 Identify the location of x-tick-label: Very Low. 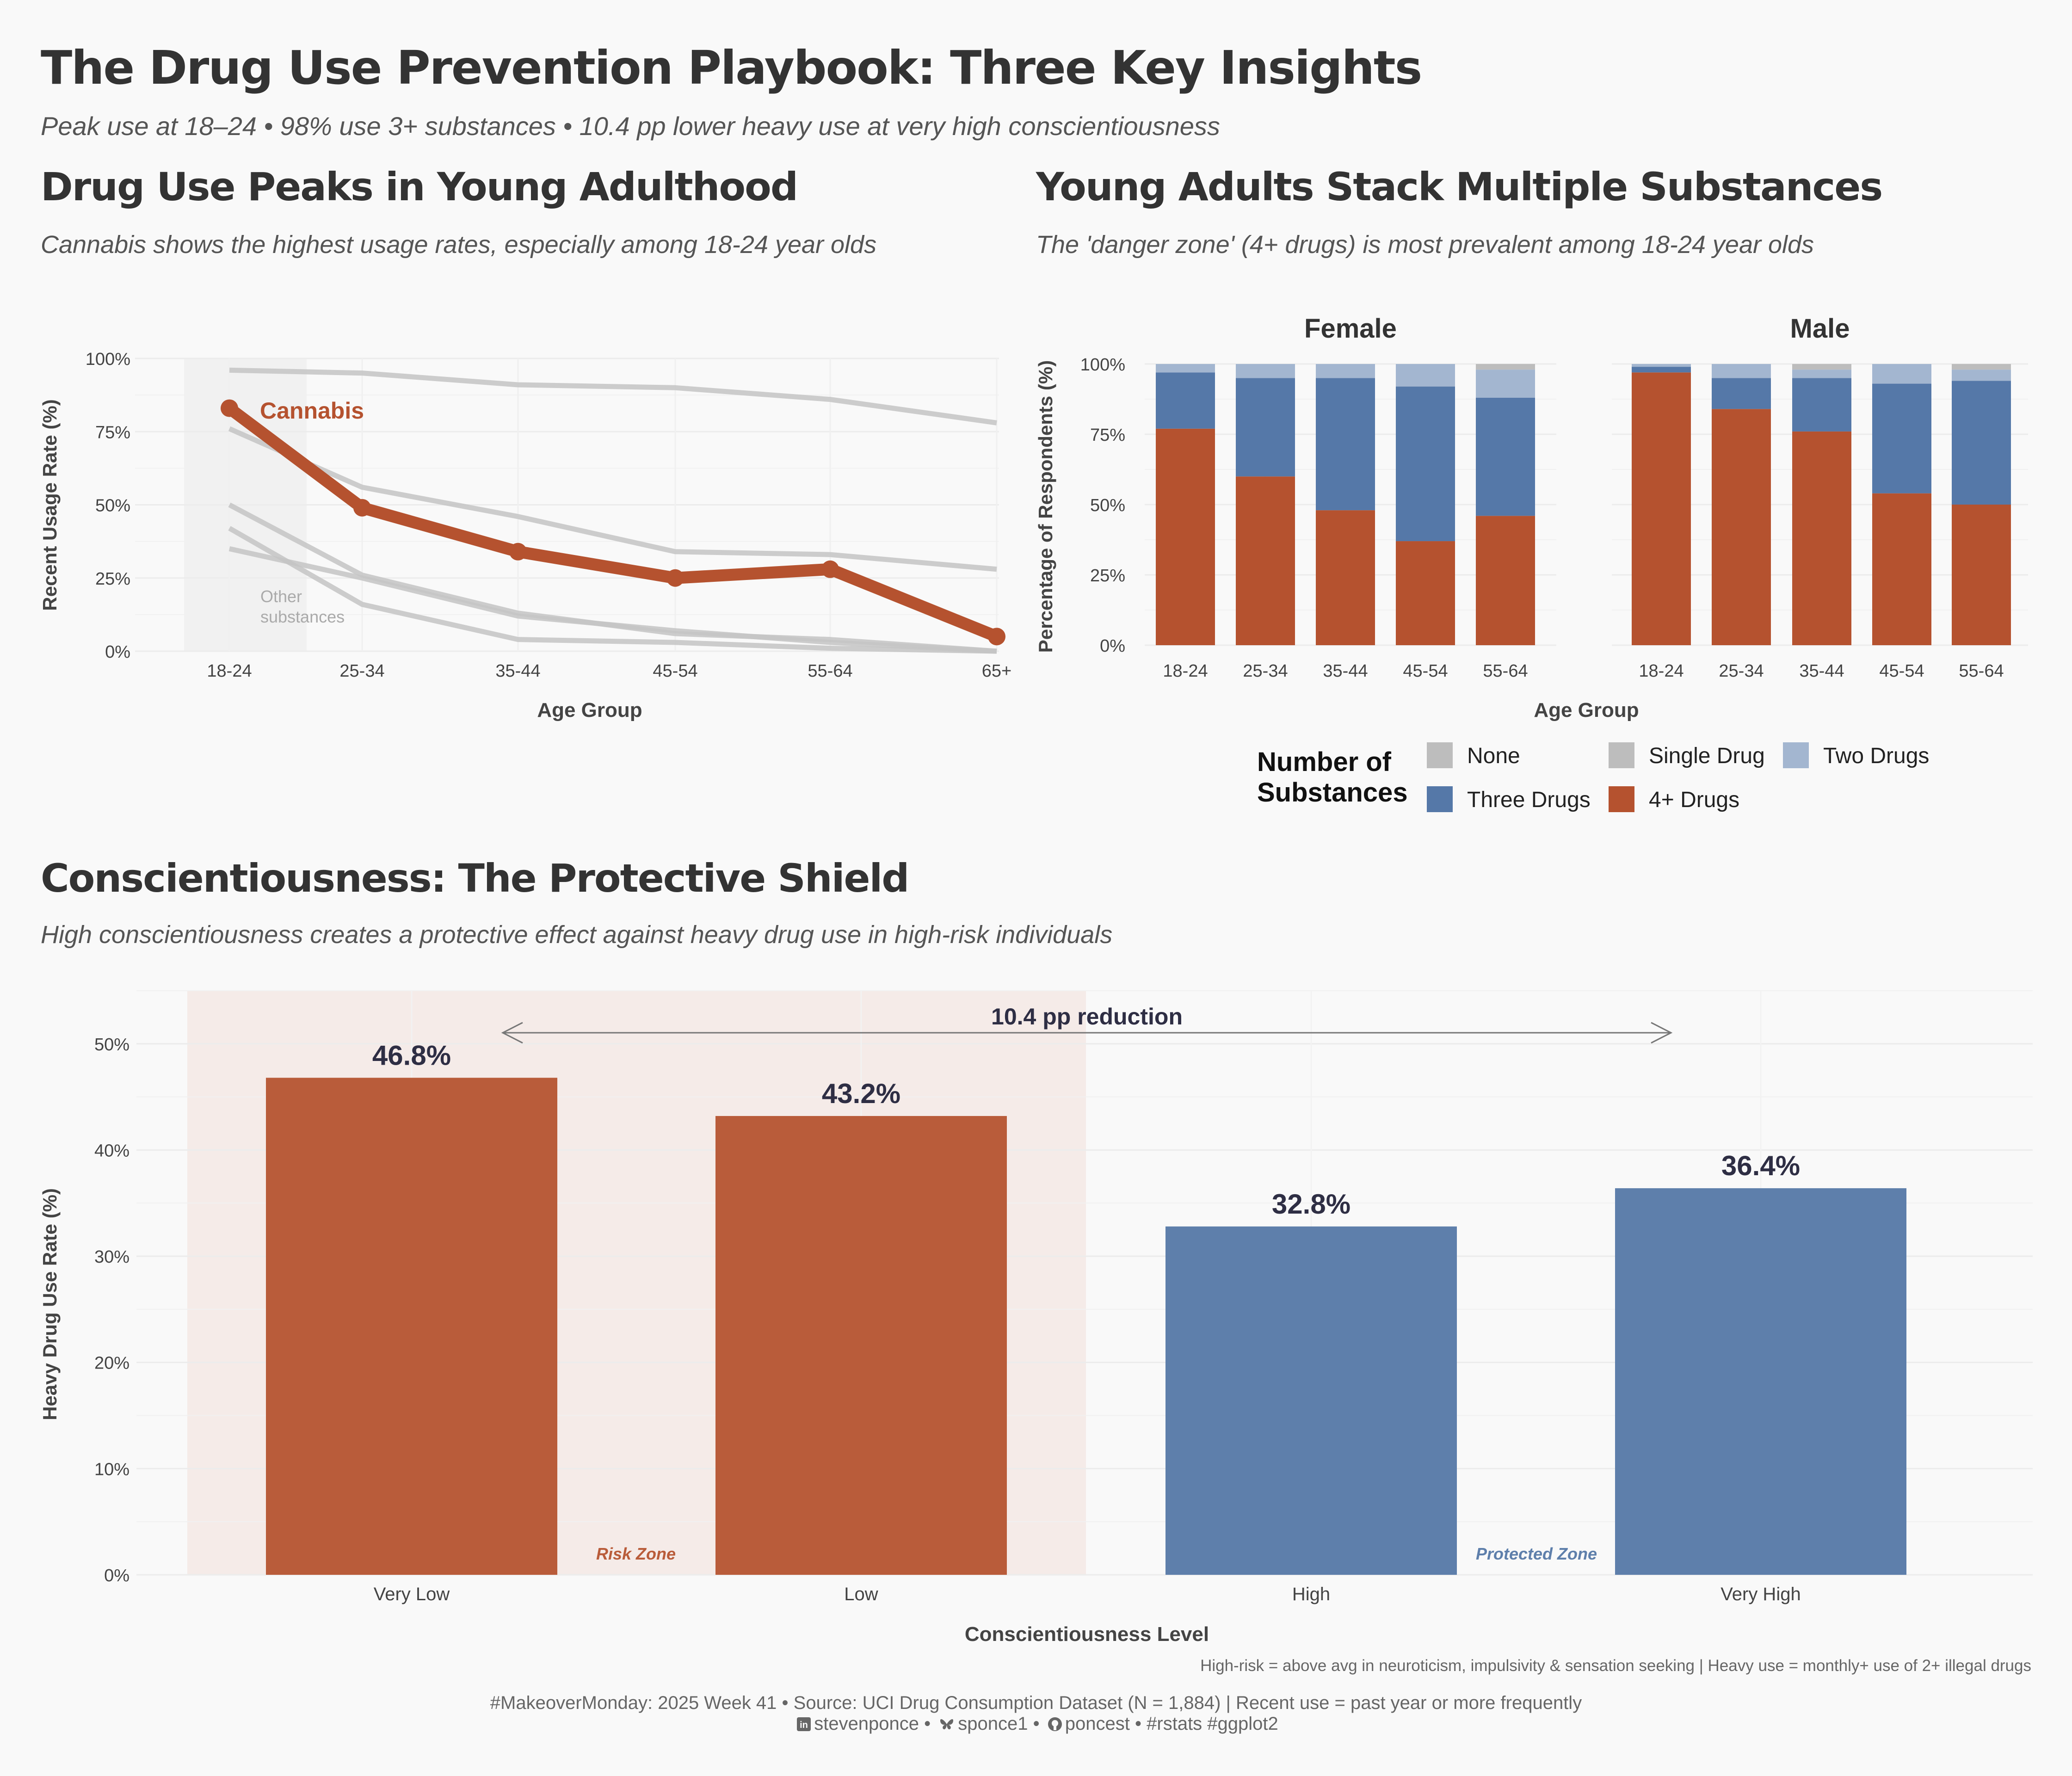
(412, 1594).